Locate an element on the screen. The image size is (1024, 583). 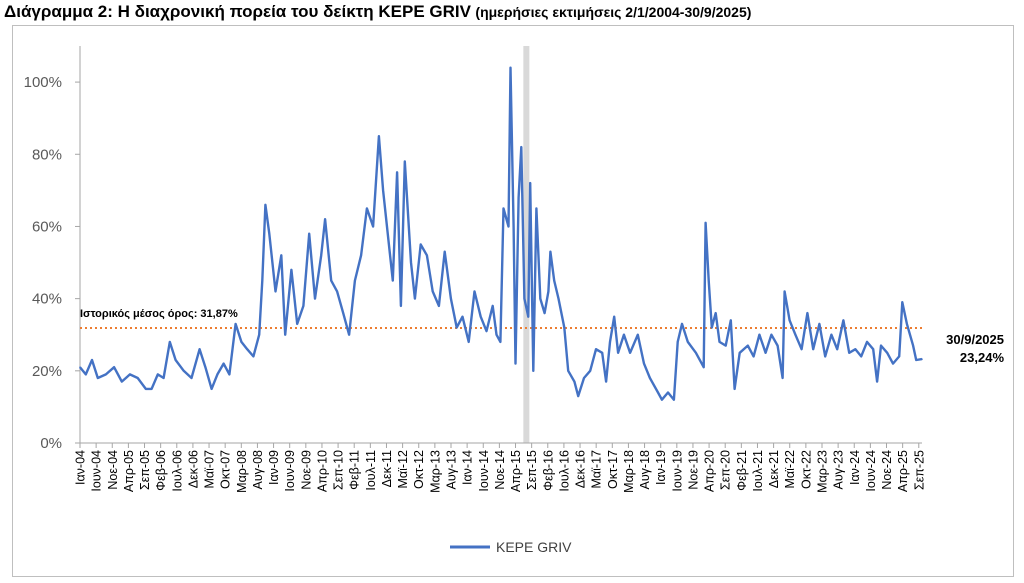
x-tick-label: Μαρ-23 is located at coordinates (822, 471).